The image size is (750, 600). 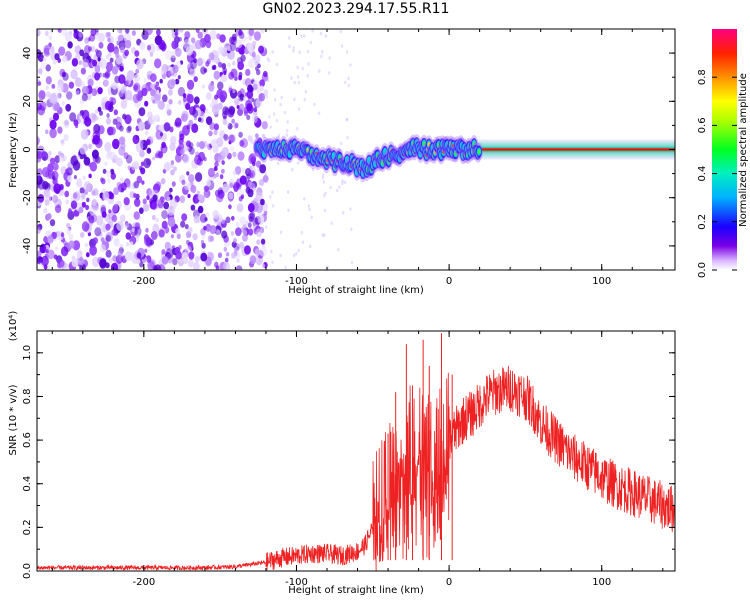 I want to click on colorbar-label: Normalized spectral amplitude, so click(x=743, y=150).